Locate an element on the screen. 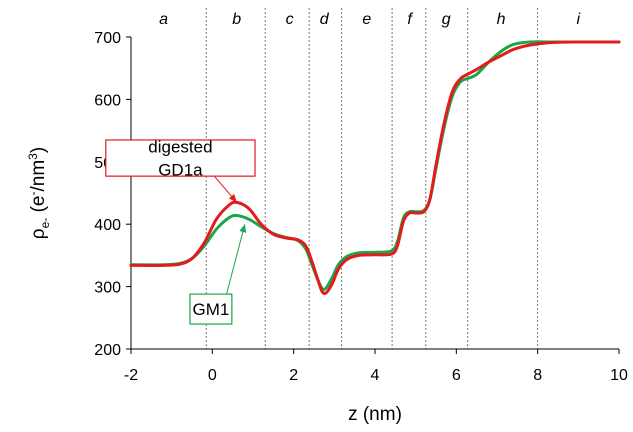  annotation-digested-gd1a-text: digested is located at coordinates (180, 147).